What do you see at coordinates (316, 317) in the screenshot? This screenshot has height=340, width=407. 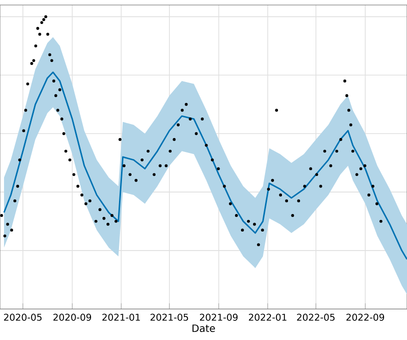 I see `x-tick-label: 2022-05` at bounding box center [316, 317].